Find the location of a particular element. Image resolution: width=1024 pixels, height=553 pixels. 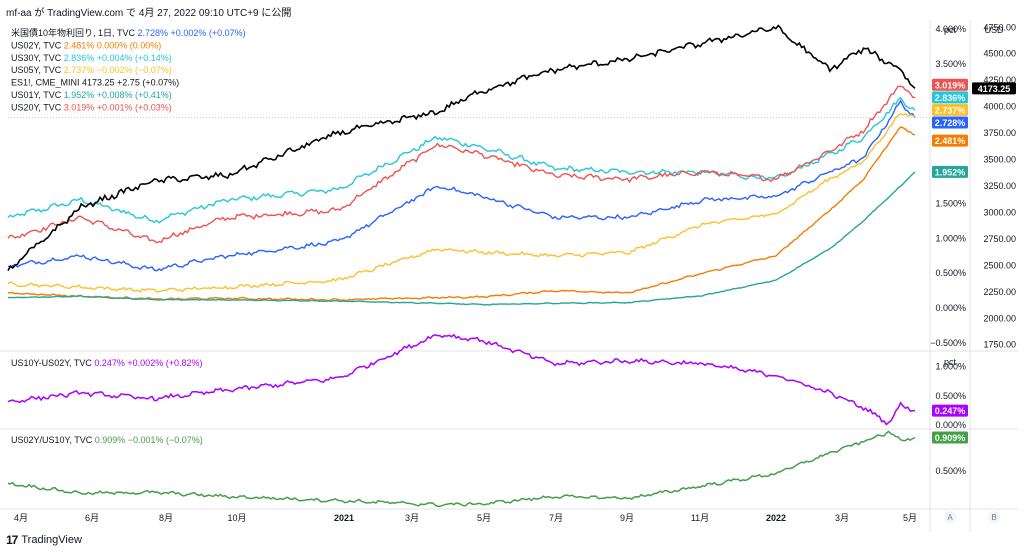

ratio-last-value-tag is located at coordinates (950, 437).